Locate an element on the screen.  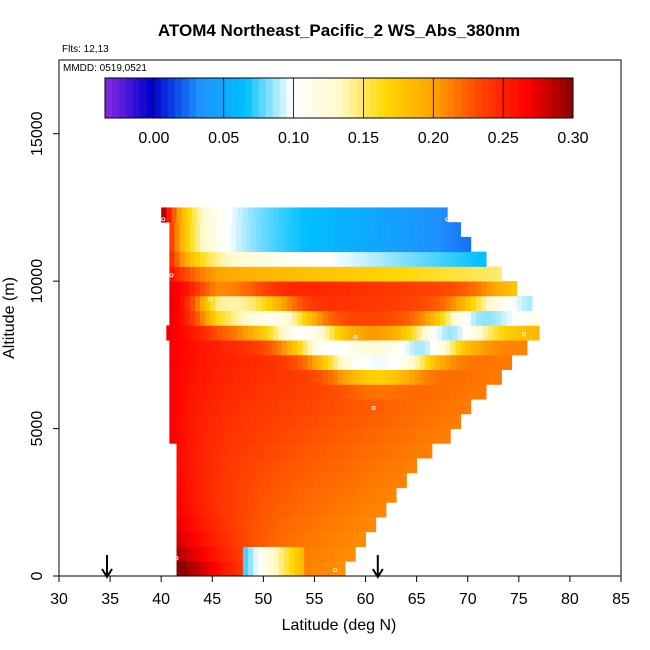
colorbar-tick-label: 0.10 is located at coordinates (293, 138).